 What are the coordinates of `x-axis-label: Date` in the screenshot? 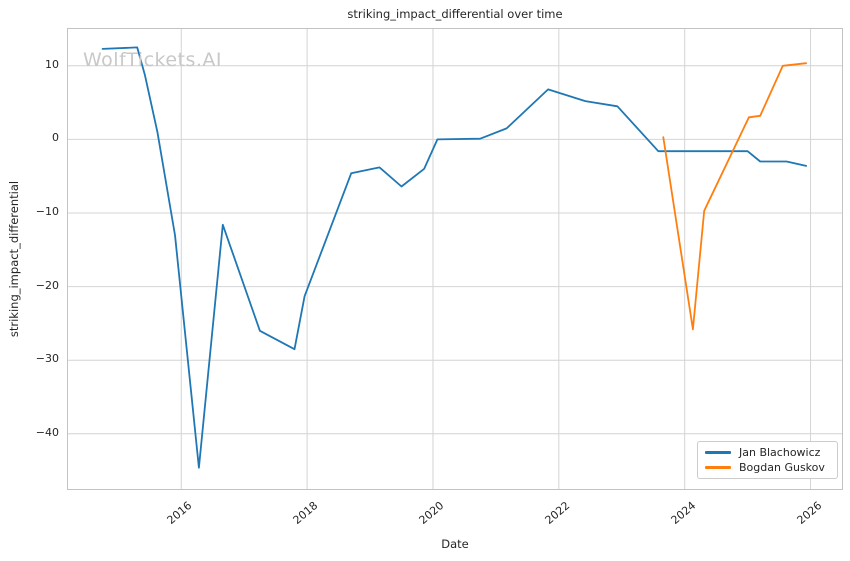 It's located at (455, 544).